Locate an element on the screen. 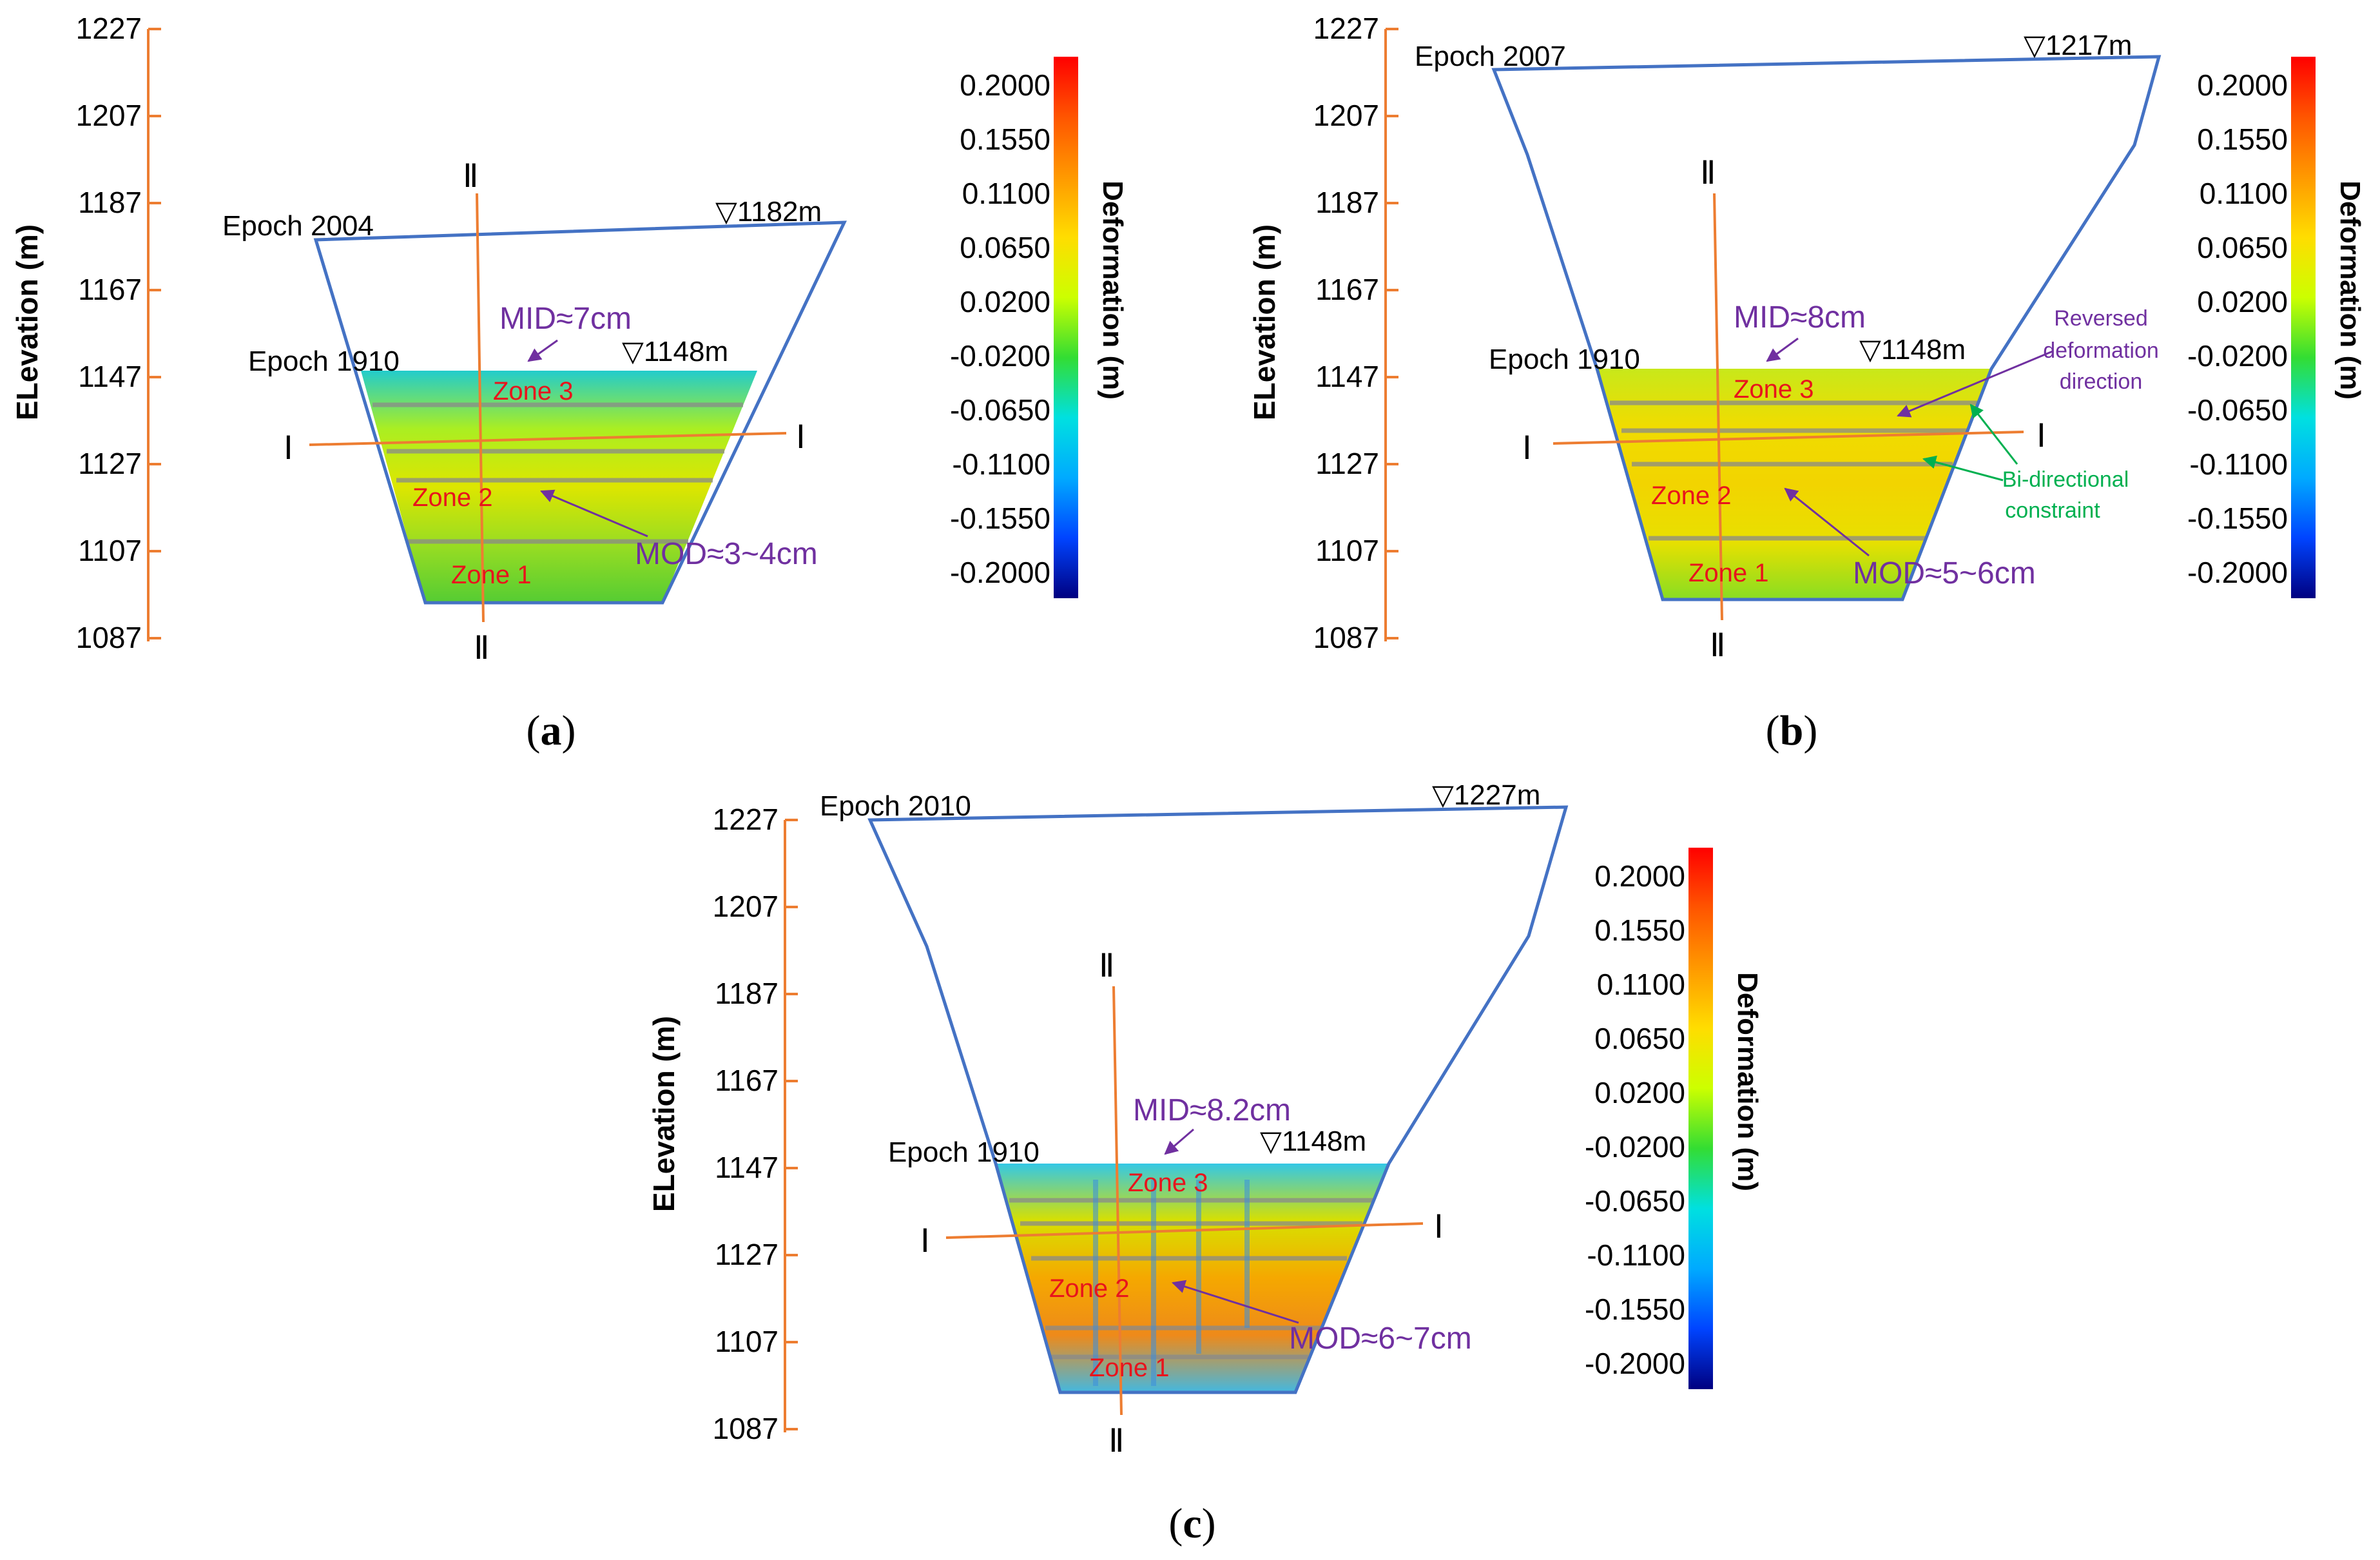 The image size is (2380, 1560). elevation-axis-title: ELevation (m) is located at coordinates (1264, 322).